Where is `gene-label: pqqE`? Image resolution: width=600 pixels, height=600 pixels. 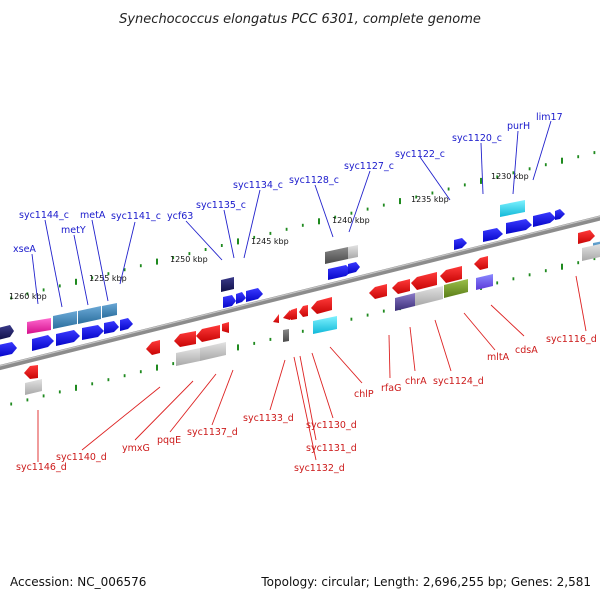 gene-label: pqqE is located at coordinates (169, 440).